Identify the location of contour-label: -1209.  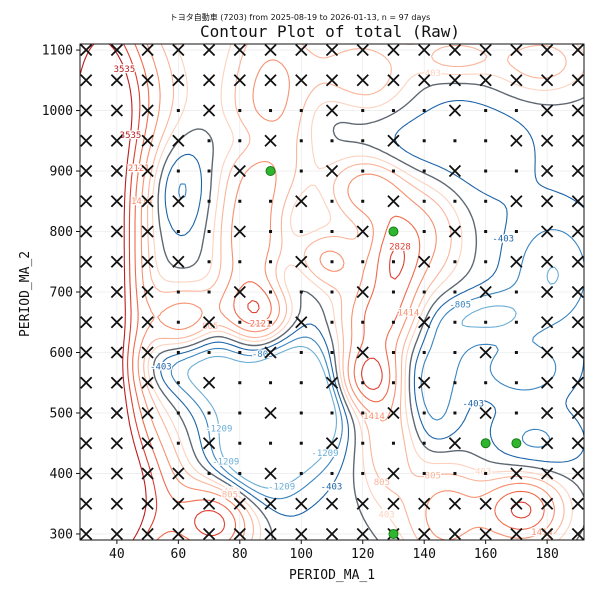
(218, 429).